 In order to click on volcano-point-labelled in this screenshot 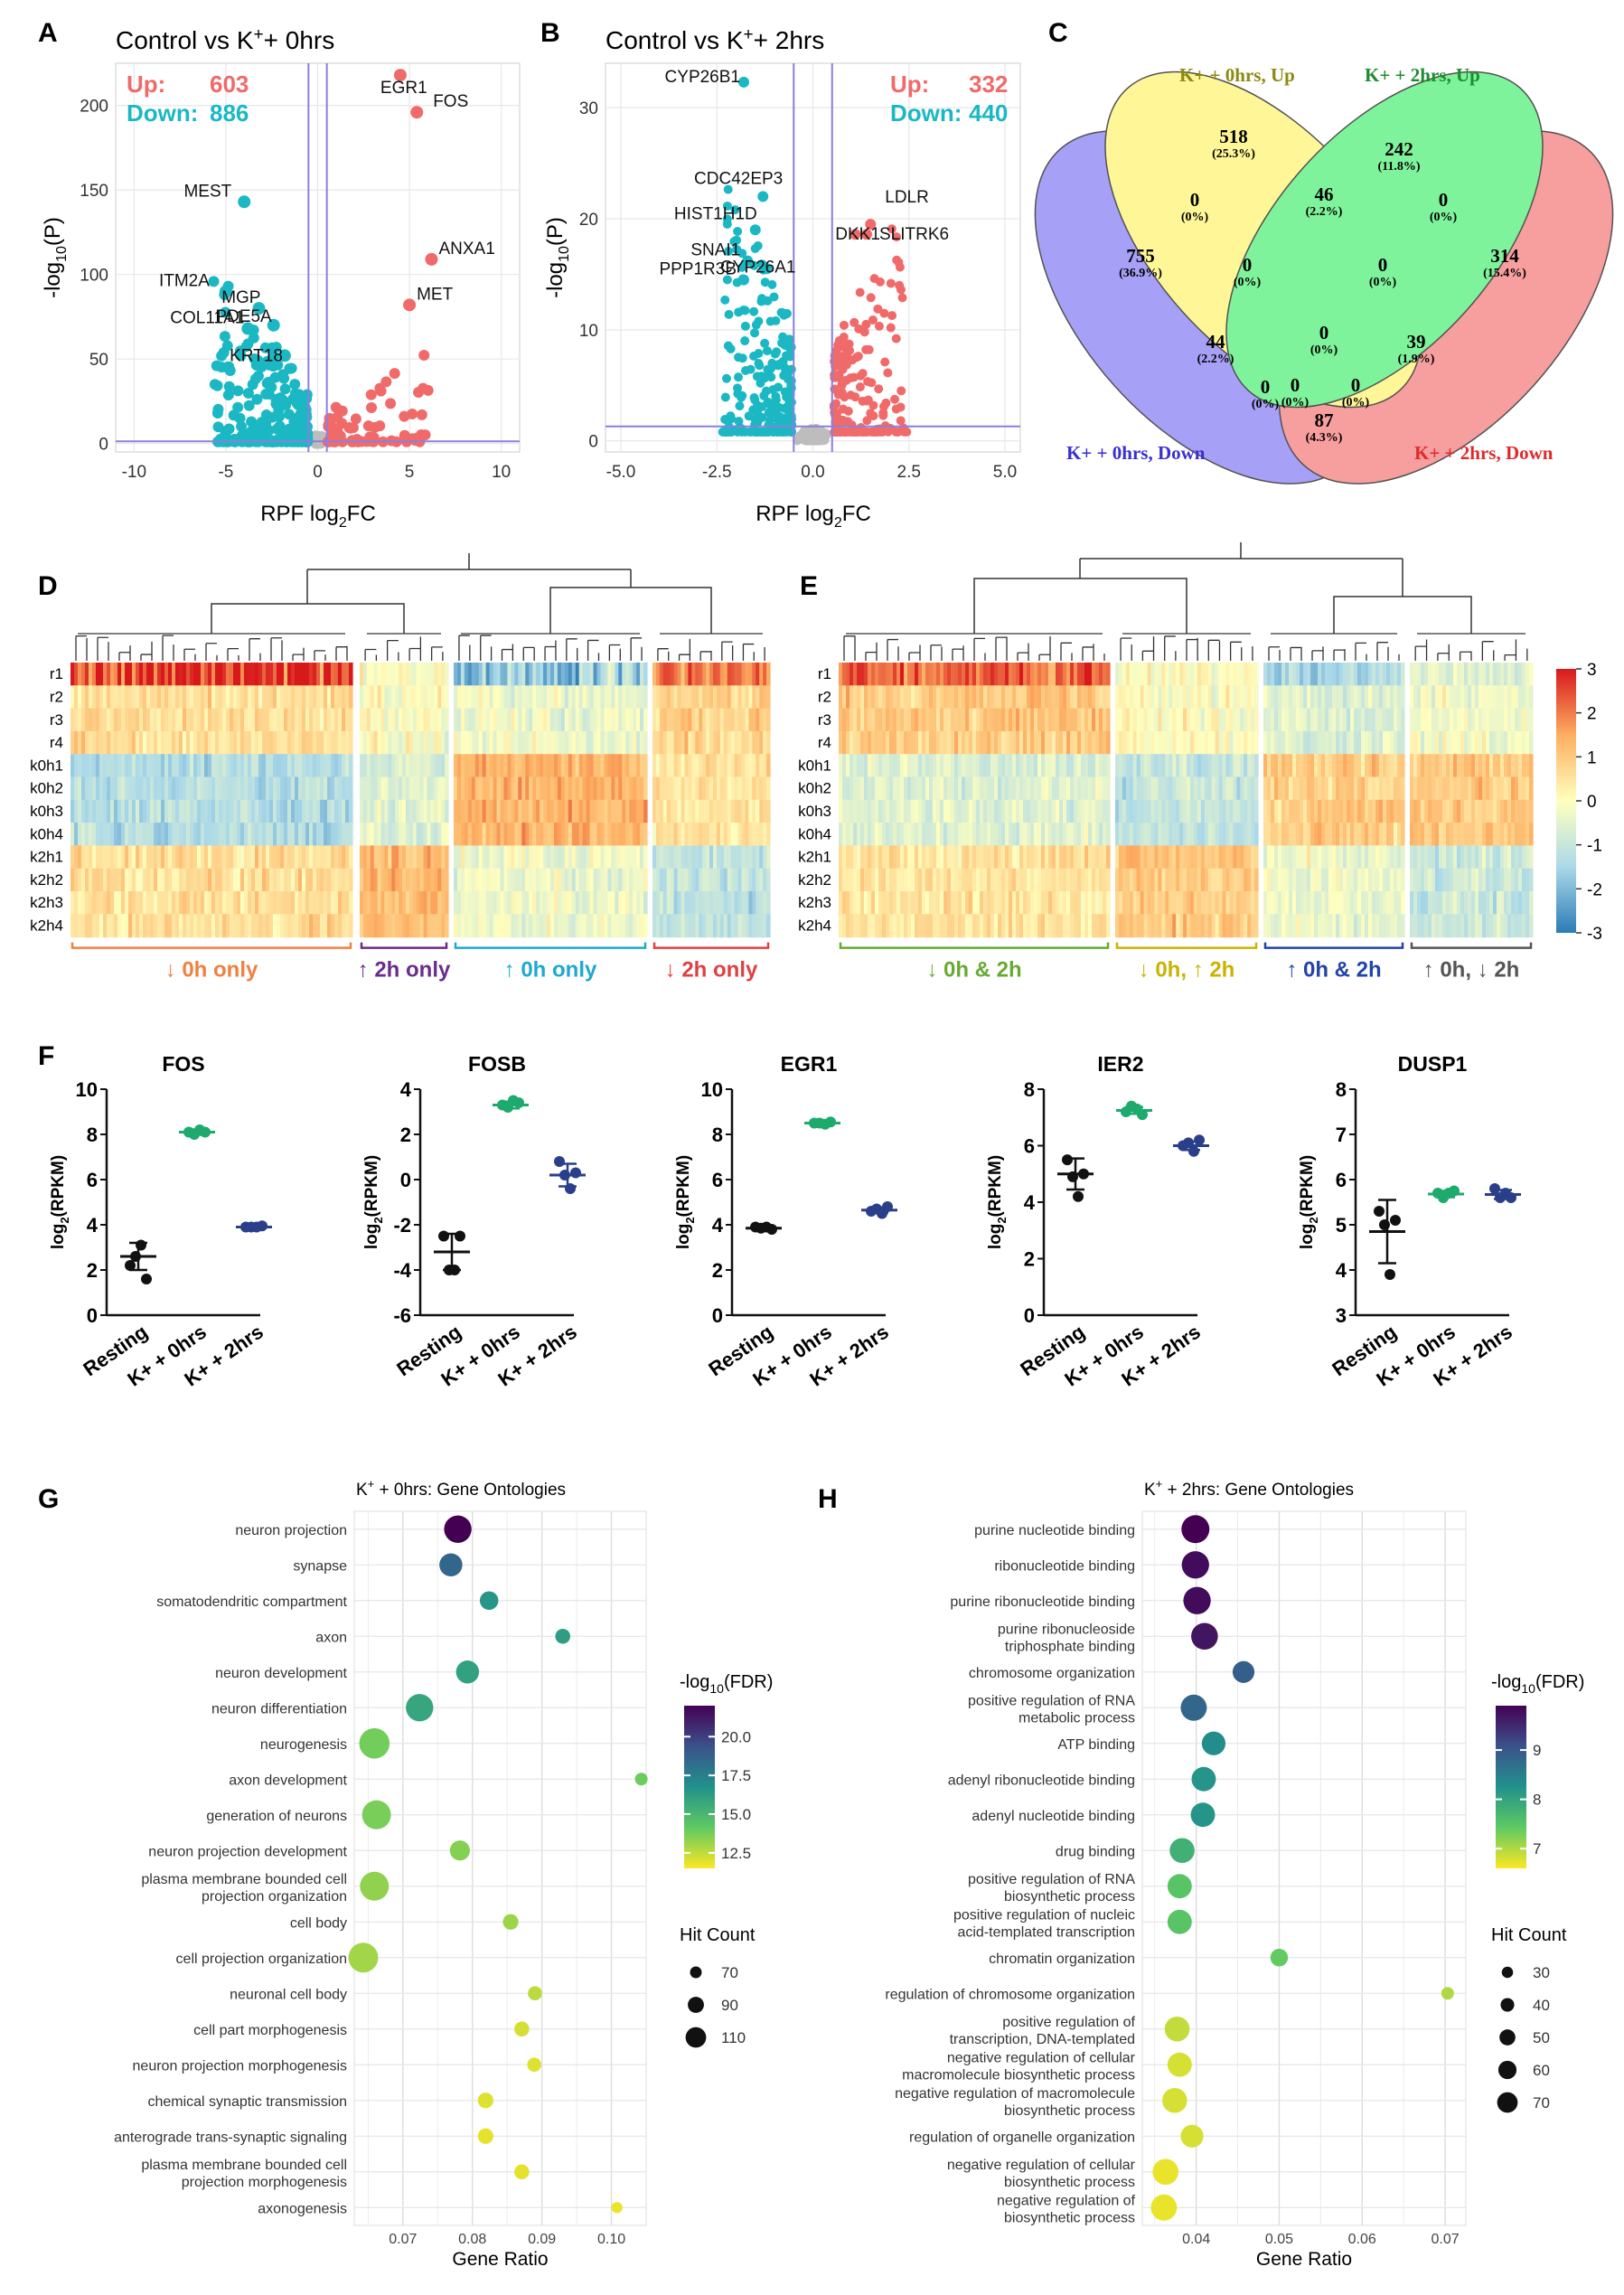, I will do `click(755, 230)`.